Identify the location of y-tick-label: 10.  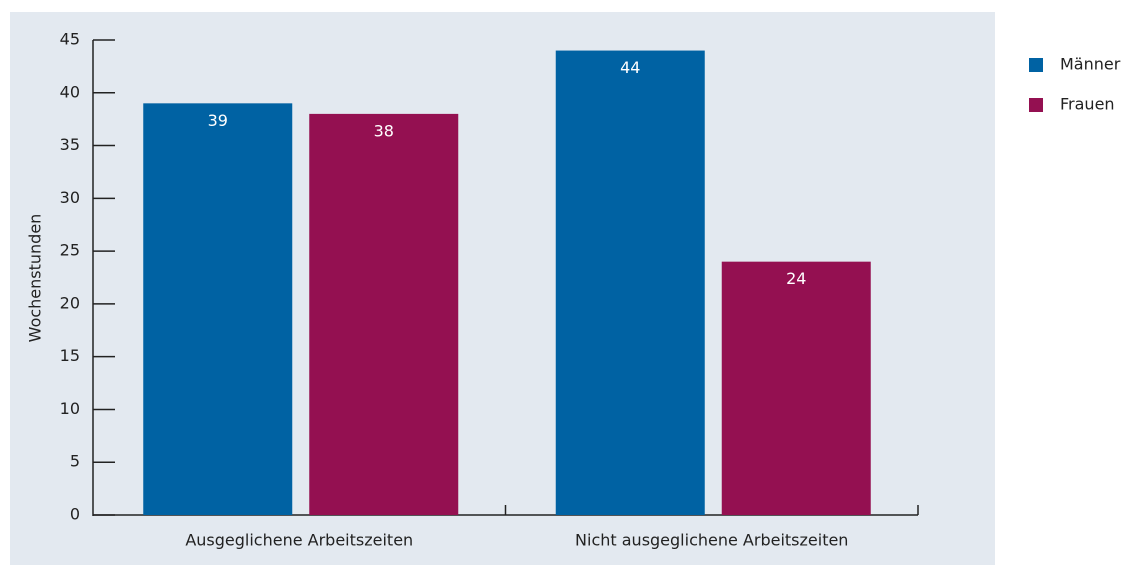
(70, 408).